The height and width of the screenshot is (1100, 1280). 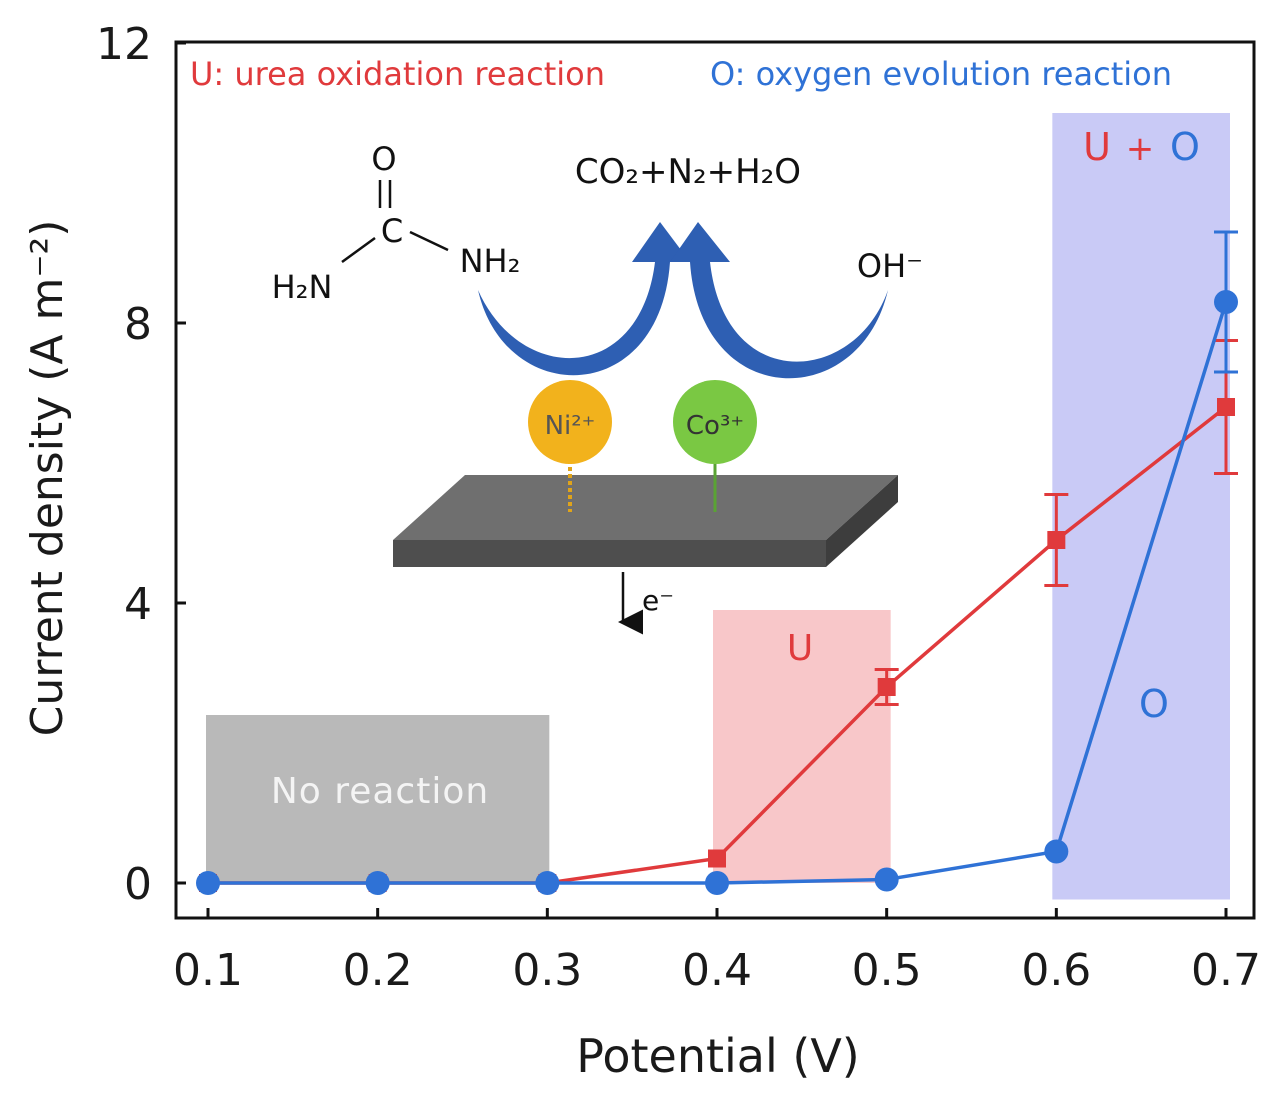 I want to click on x-tick-label: 0.6, so click(x=1056, y=970).